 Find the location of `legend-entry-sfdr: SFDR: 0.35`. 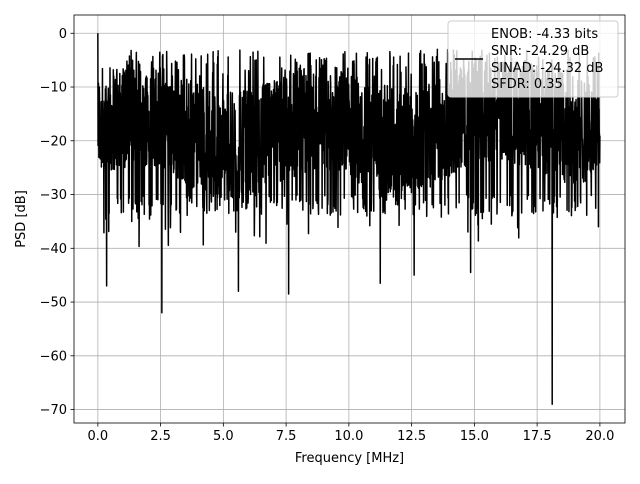

legend-entry-sfdr: SFDR: 0.35 is located at coordinates (527, 84).